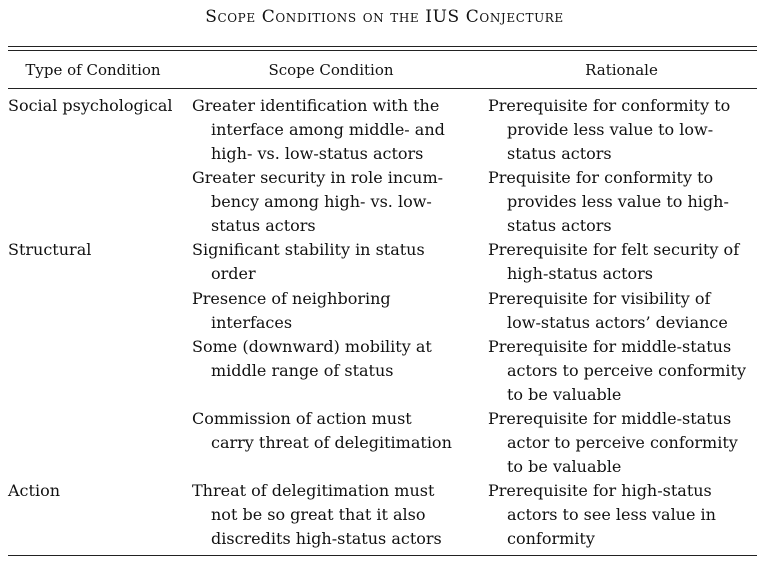 This screenshot has height=571, width=769. What do you see at coordinates (384, 17) in the screenshot?
I see `table-caption: Scope Conditions on the IUS Conjecture` at bounding box center [384, 17].